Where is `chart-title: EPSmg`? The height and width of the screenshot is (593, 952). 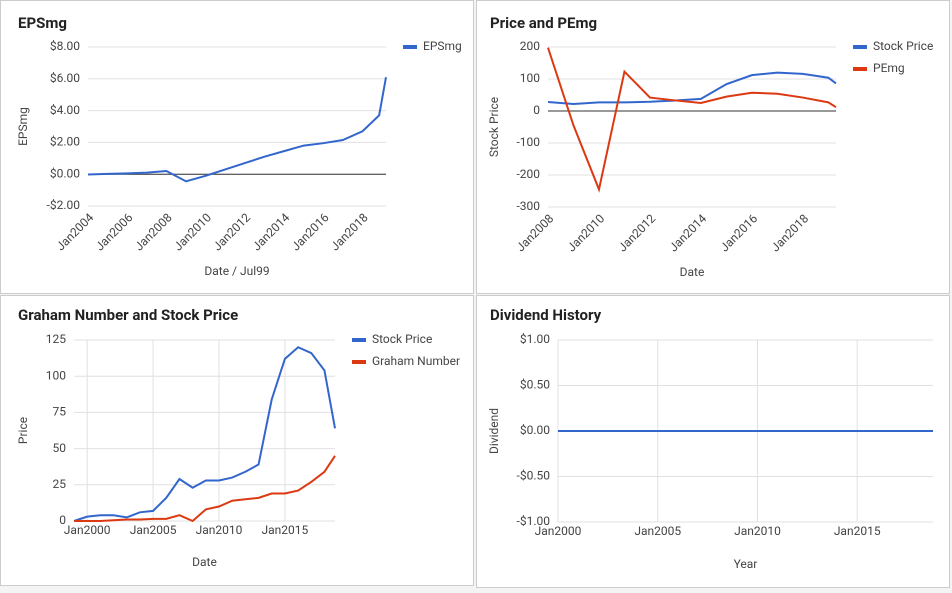 chart-title: EPSmg is located at coordinates (42, 23).